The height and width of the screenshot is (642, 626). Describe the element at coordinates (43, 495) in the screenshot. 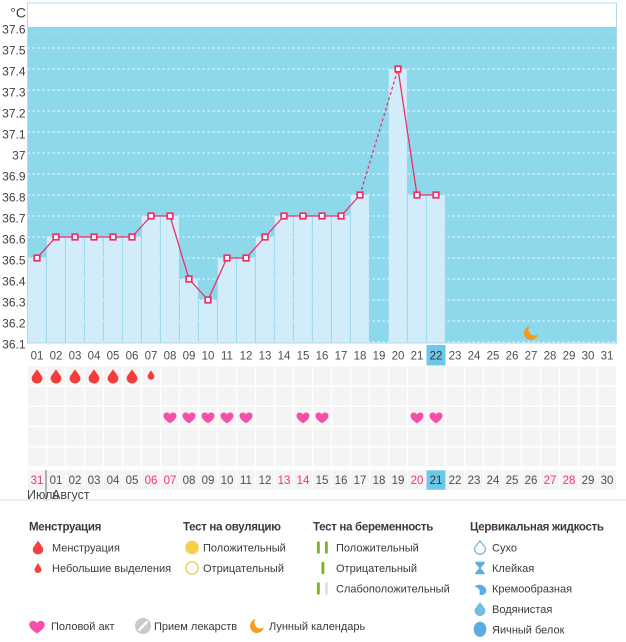

I see `svg-text: Июль` at that location.